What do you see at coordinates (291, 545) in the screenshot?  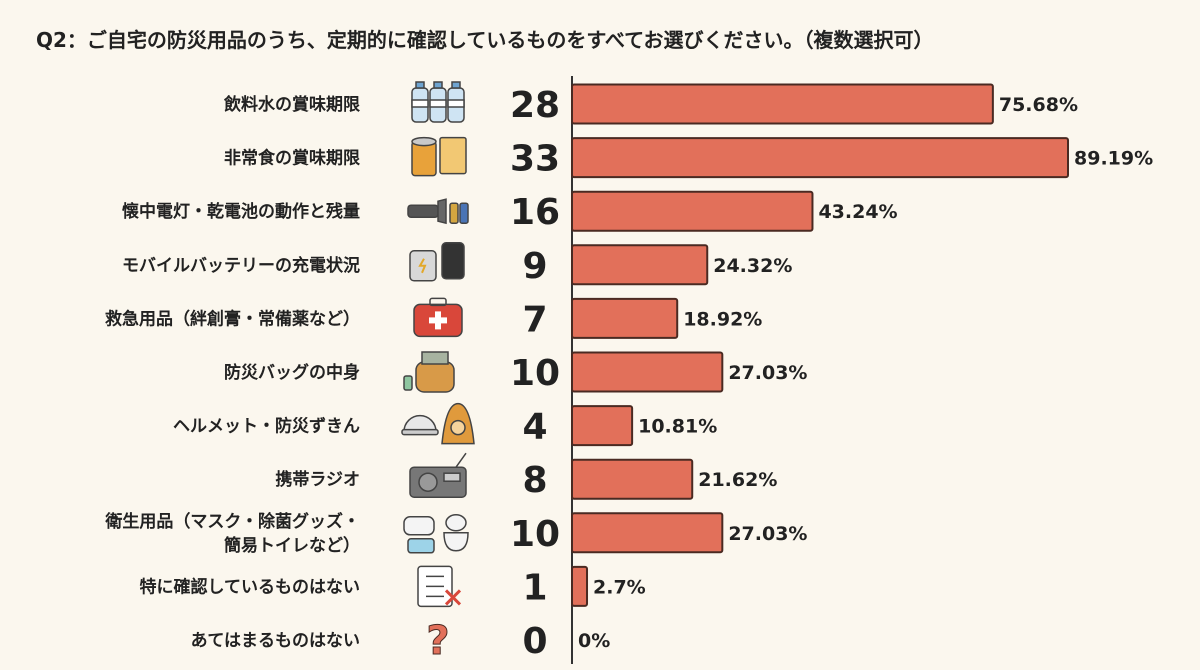 I see `category-label-line: 簡易トイレなど）` at bounding box center [291, 545].